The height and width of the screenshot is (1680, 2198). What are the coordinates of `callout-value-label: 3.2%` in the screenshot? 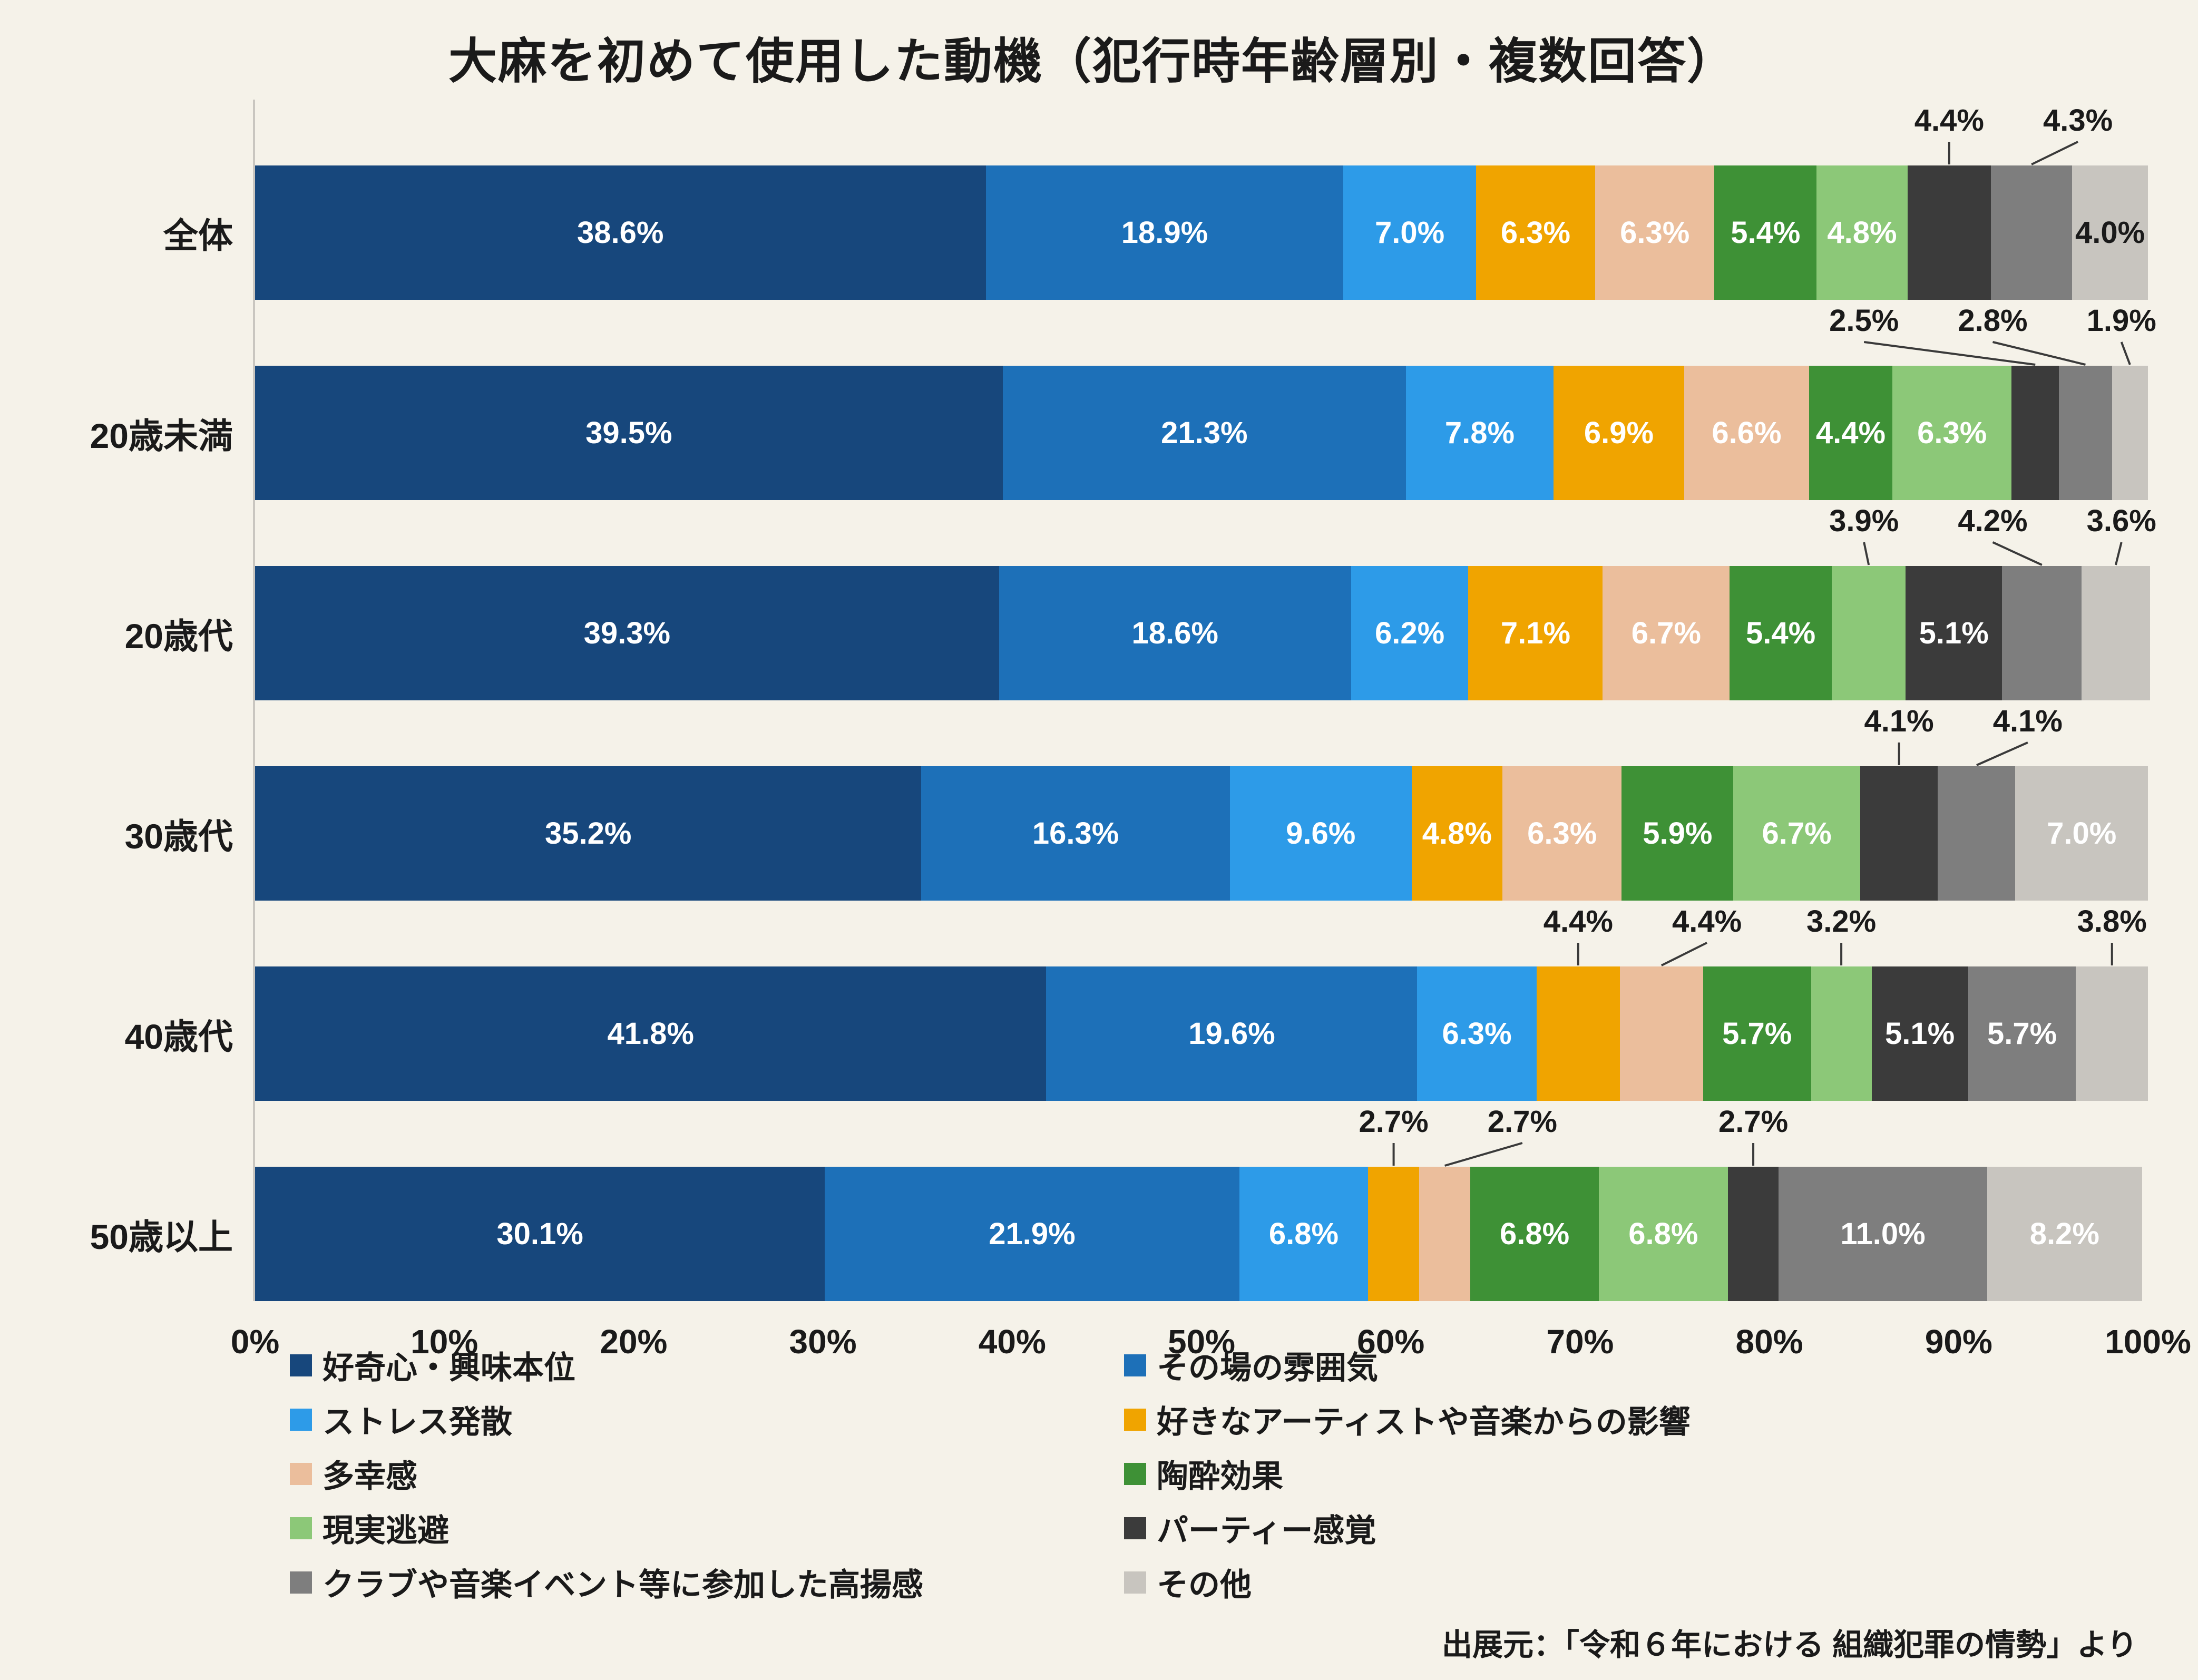 It's located at (1842, 921).